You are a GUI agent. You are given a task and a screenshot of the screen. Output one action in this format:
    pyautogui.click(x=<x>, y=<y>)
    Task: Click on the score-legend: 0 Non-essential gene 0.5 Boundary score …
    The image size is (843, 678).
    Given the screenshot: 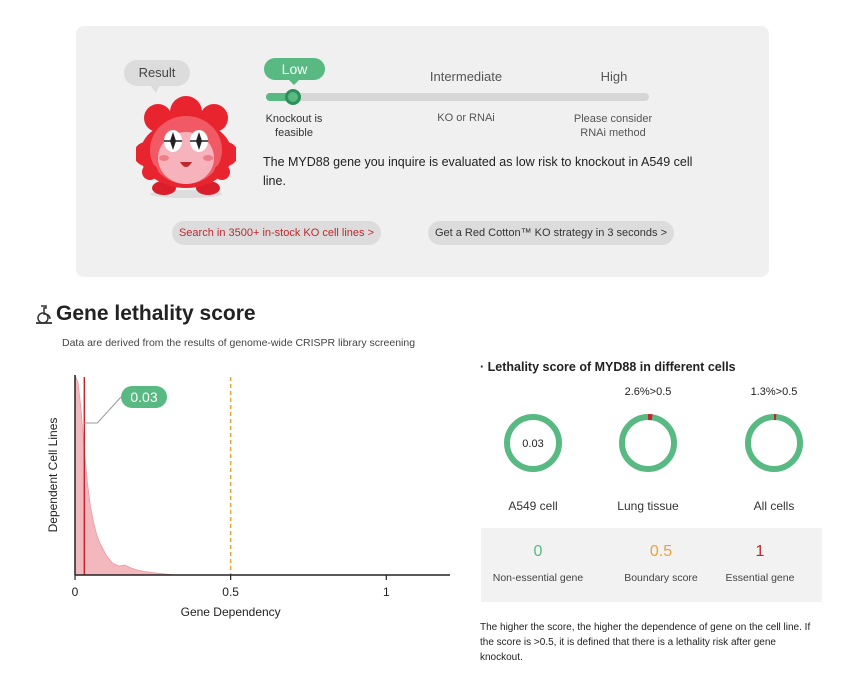 What is the action you would take?
    pyautogui.click(x=651, y=565)
    